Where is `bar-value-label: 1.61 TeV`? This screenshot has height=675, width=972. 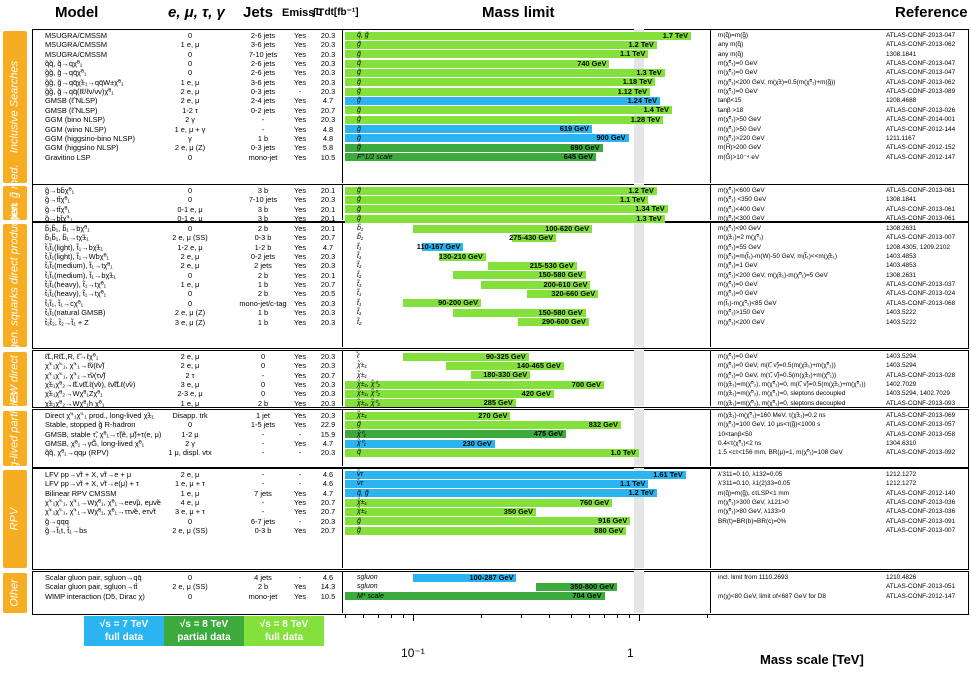 bar-value-label: 1.61 TeV is located at coordinates (668, 474).